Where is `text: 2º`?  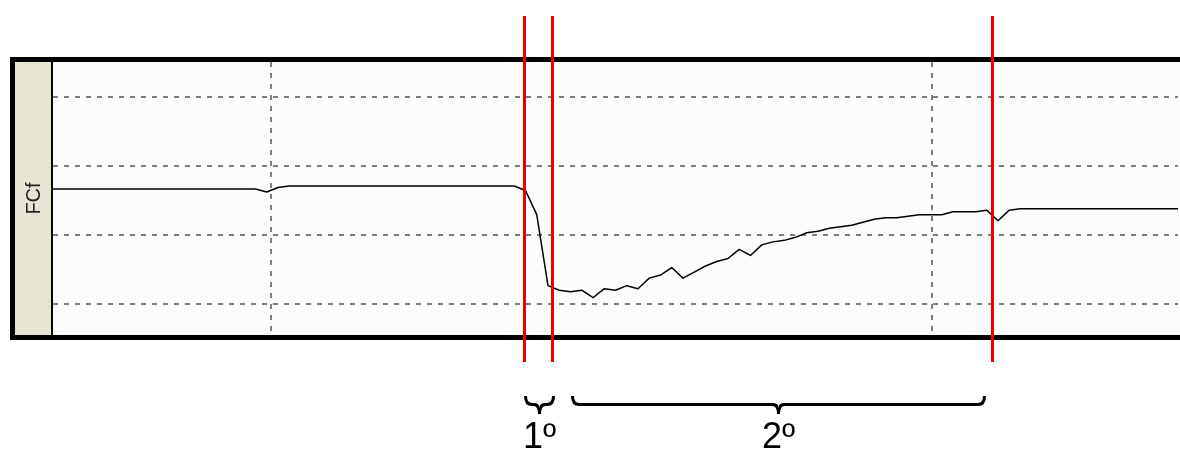 text: 2º is located at coordinates (778, 433).